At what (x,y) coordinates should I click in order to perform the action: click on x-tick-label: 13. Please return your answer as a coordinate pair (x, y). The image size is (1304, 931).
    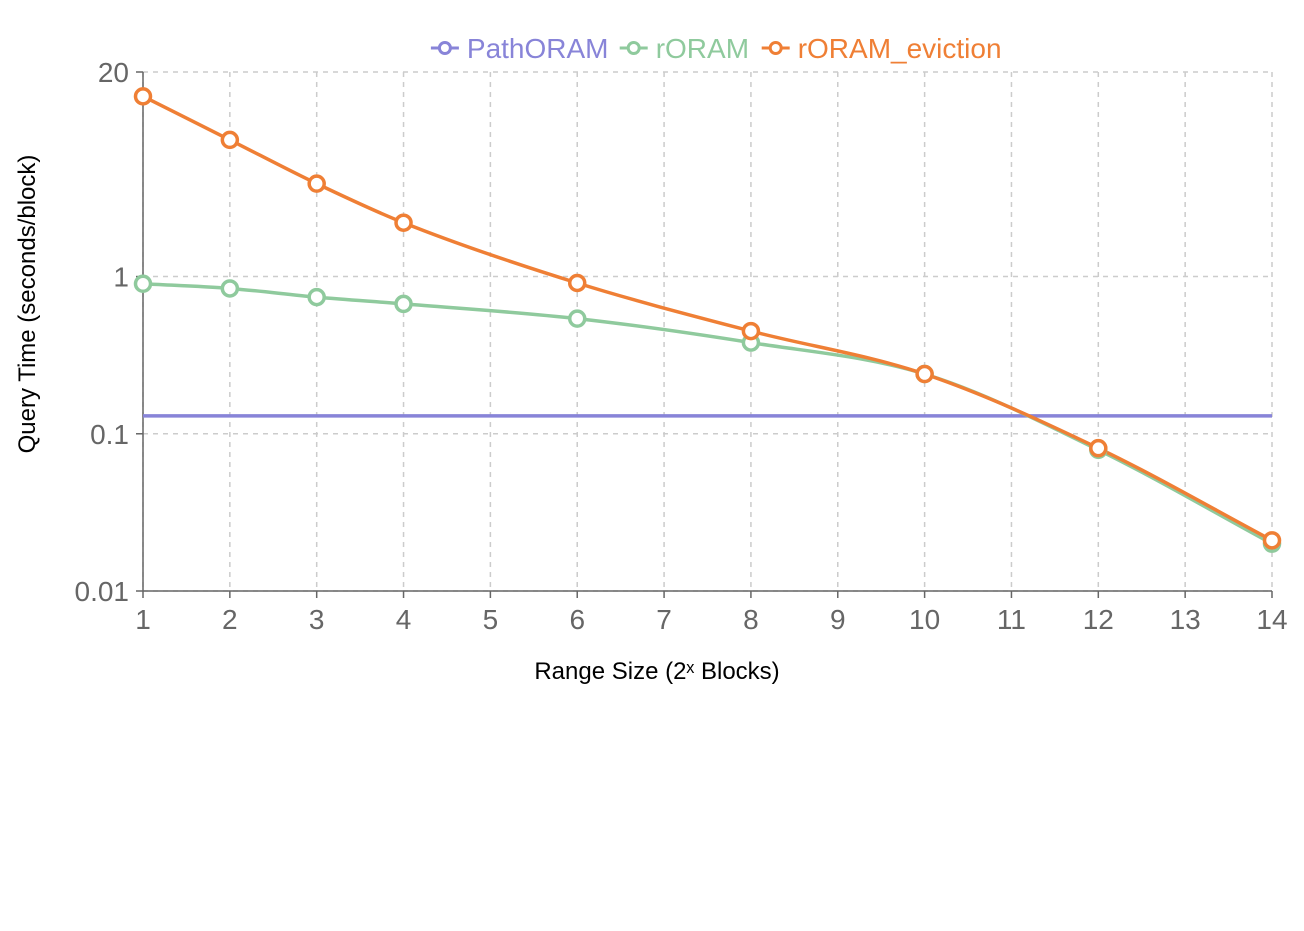
    Looking at the image, I should click on (1185, 619).